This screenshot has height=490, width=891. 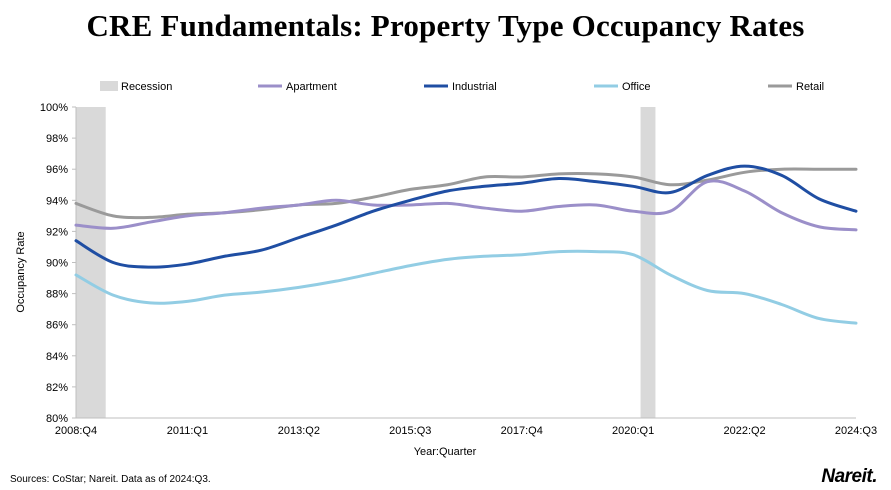 What do you see at coordinates (744, 431) in the screenshot?
I see `x-tick-label: 2022:Q2` at bounding box center [744, 431].